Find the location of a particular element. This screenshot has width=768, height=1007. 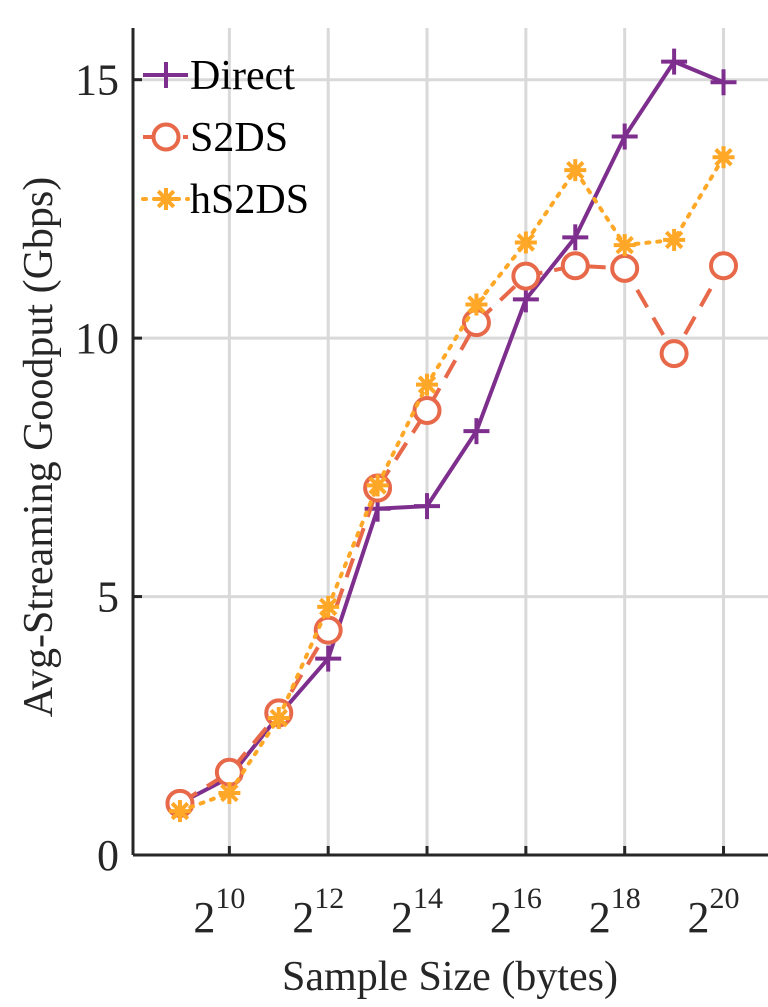

x-tick-label: 218 is located at coordinates (615, 912).